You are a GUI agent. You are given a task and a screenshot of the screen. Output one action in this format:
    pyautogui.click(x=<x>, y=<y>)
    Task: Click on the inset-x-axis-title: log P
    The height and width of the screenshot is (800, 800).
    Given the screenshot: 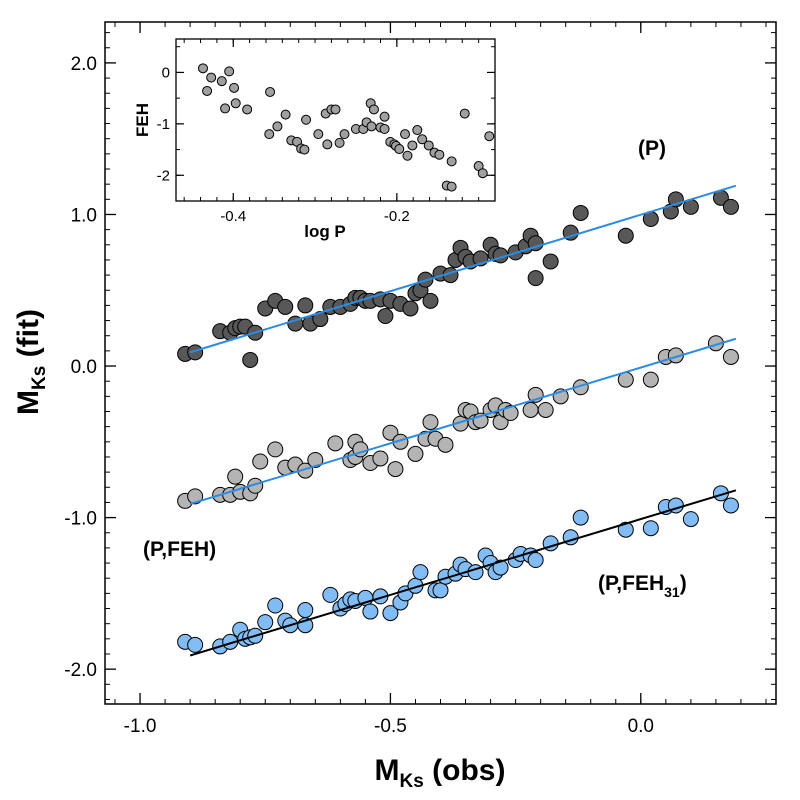 What is the action you would take?
    pyautogui.click(x=325, y=231)
    